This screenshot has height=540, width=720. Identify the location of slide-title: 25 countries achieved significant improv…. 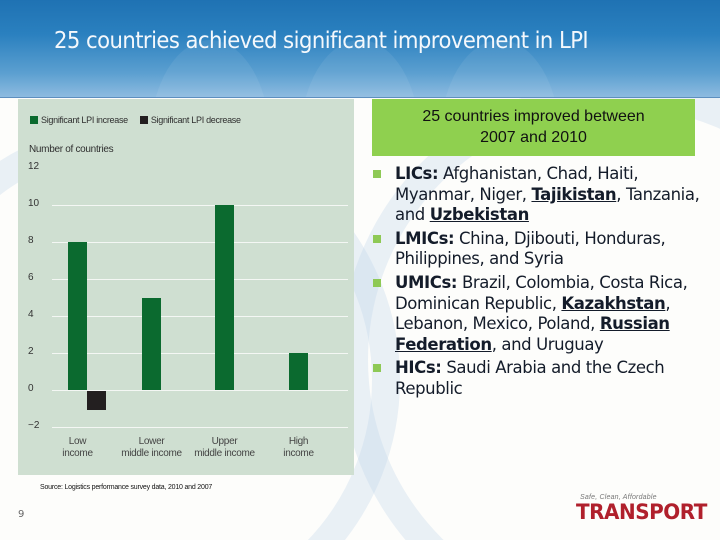
(321, 41).